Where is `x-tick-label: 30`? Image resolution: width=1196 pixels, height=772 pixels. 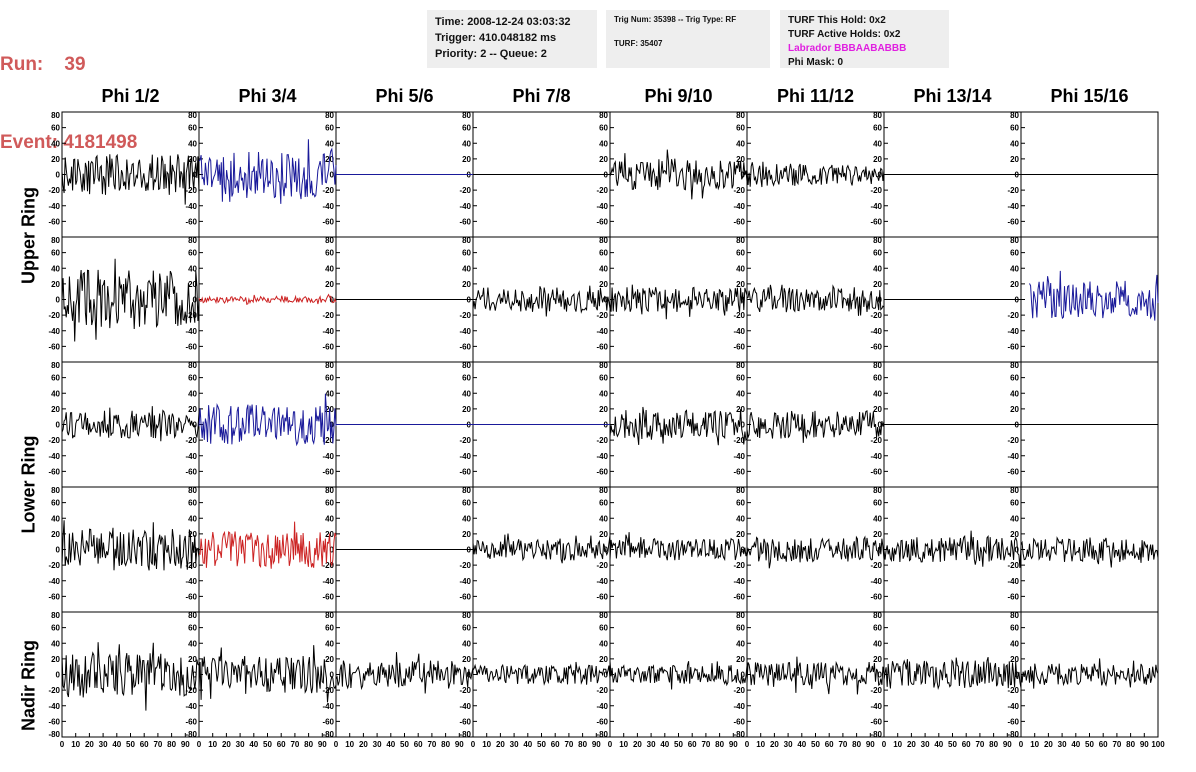 x-tick-label: 30 is located at coordinates (1062, 744).